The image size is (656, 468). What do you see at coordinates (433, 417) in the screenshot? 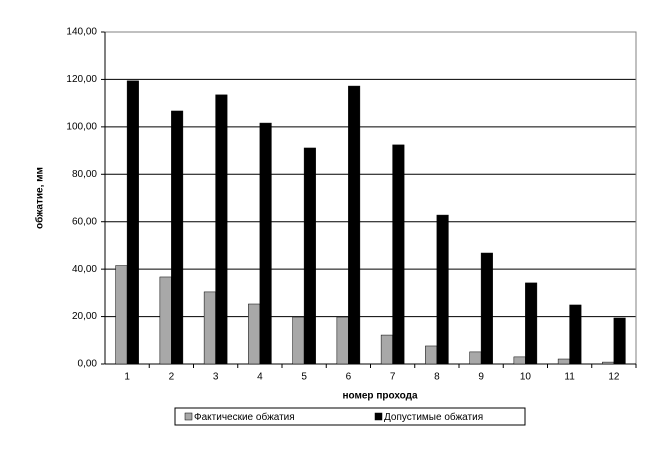
I see `legend-label: Допустимые обжатия` at bounding box center [433, 417].